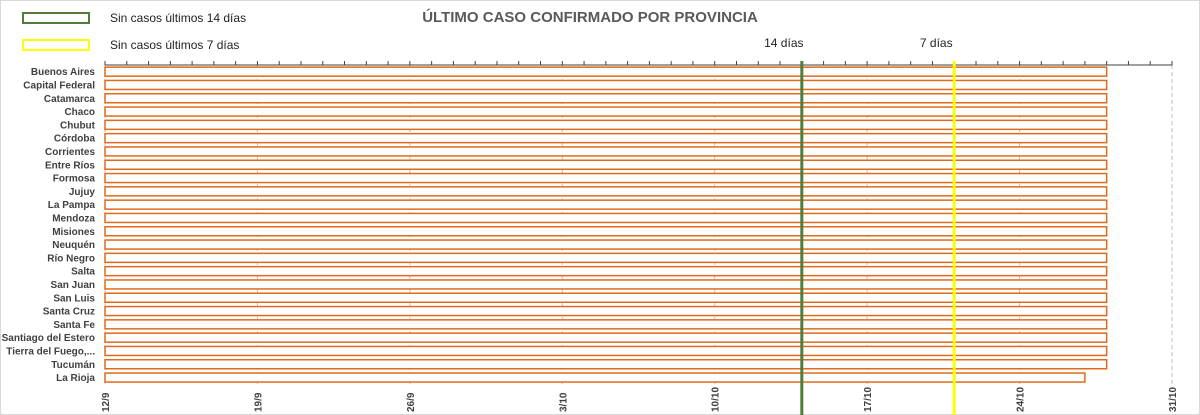  What do you see at coordinates (56, 18) in the screenshot?
I see `legend-swatch-14-days` at bounding box center [56, 18].